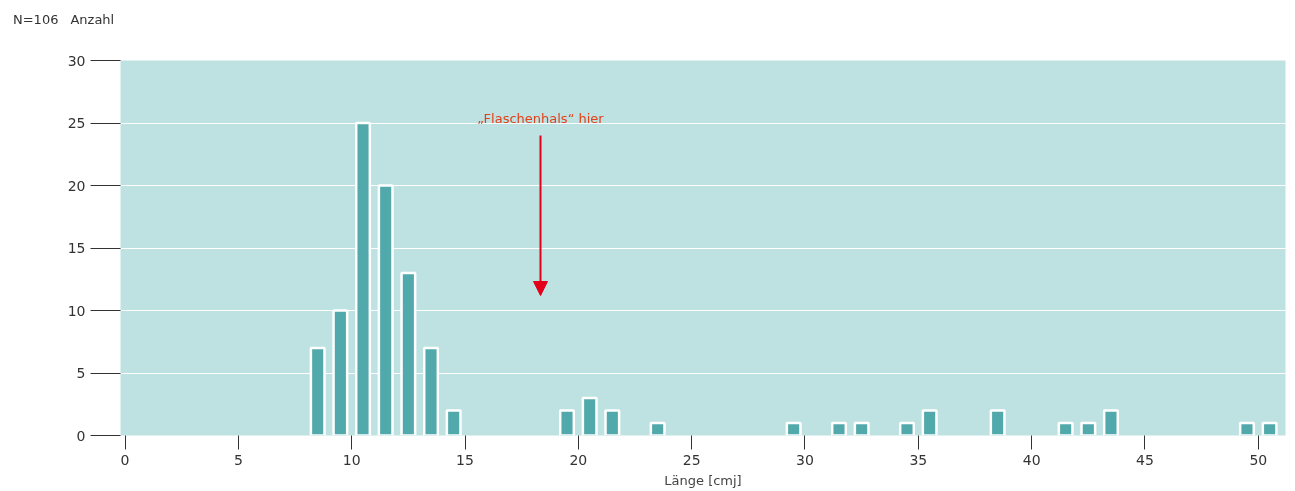  What do you see at coordinates (1031, 459) in the screenshot?
I see `x-tick-label: 40` at bounding box center [1031, 459].